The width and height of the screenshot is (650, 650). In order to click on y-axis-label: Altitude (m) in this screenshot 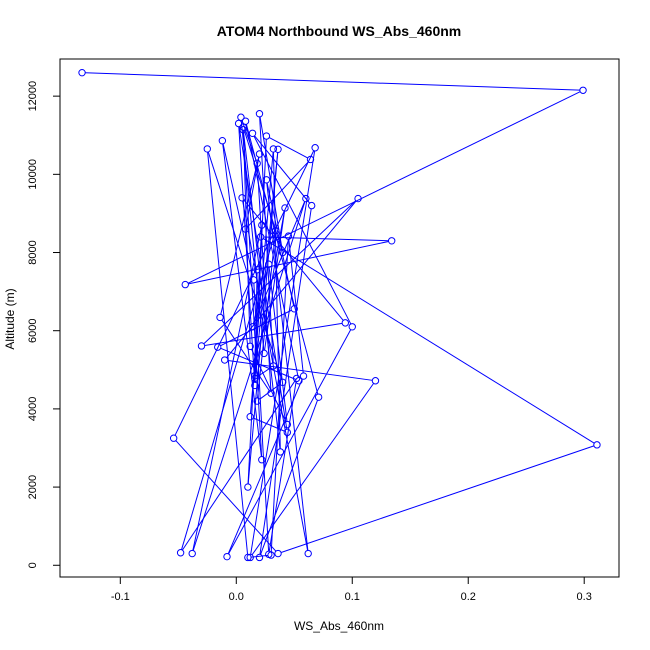, I will do `click(10, 318)`.